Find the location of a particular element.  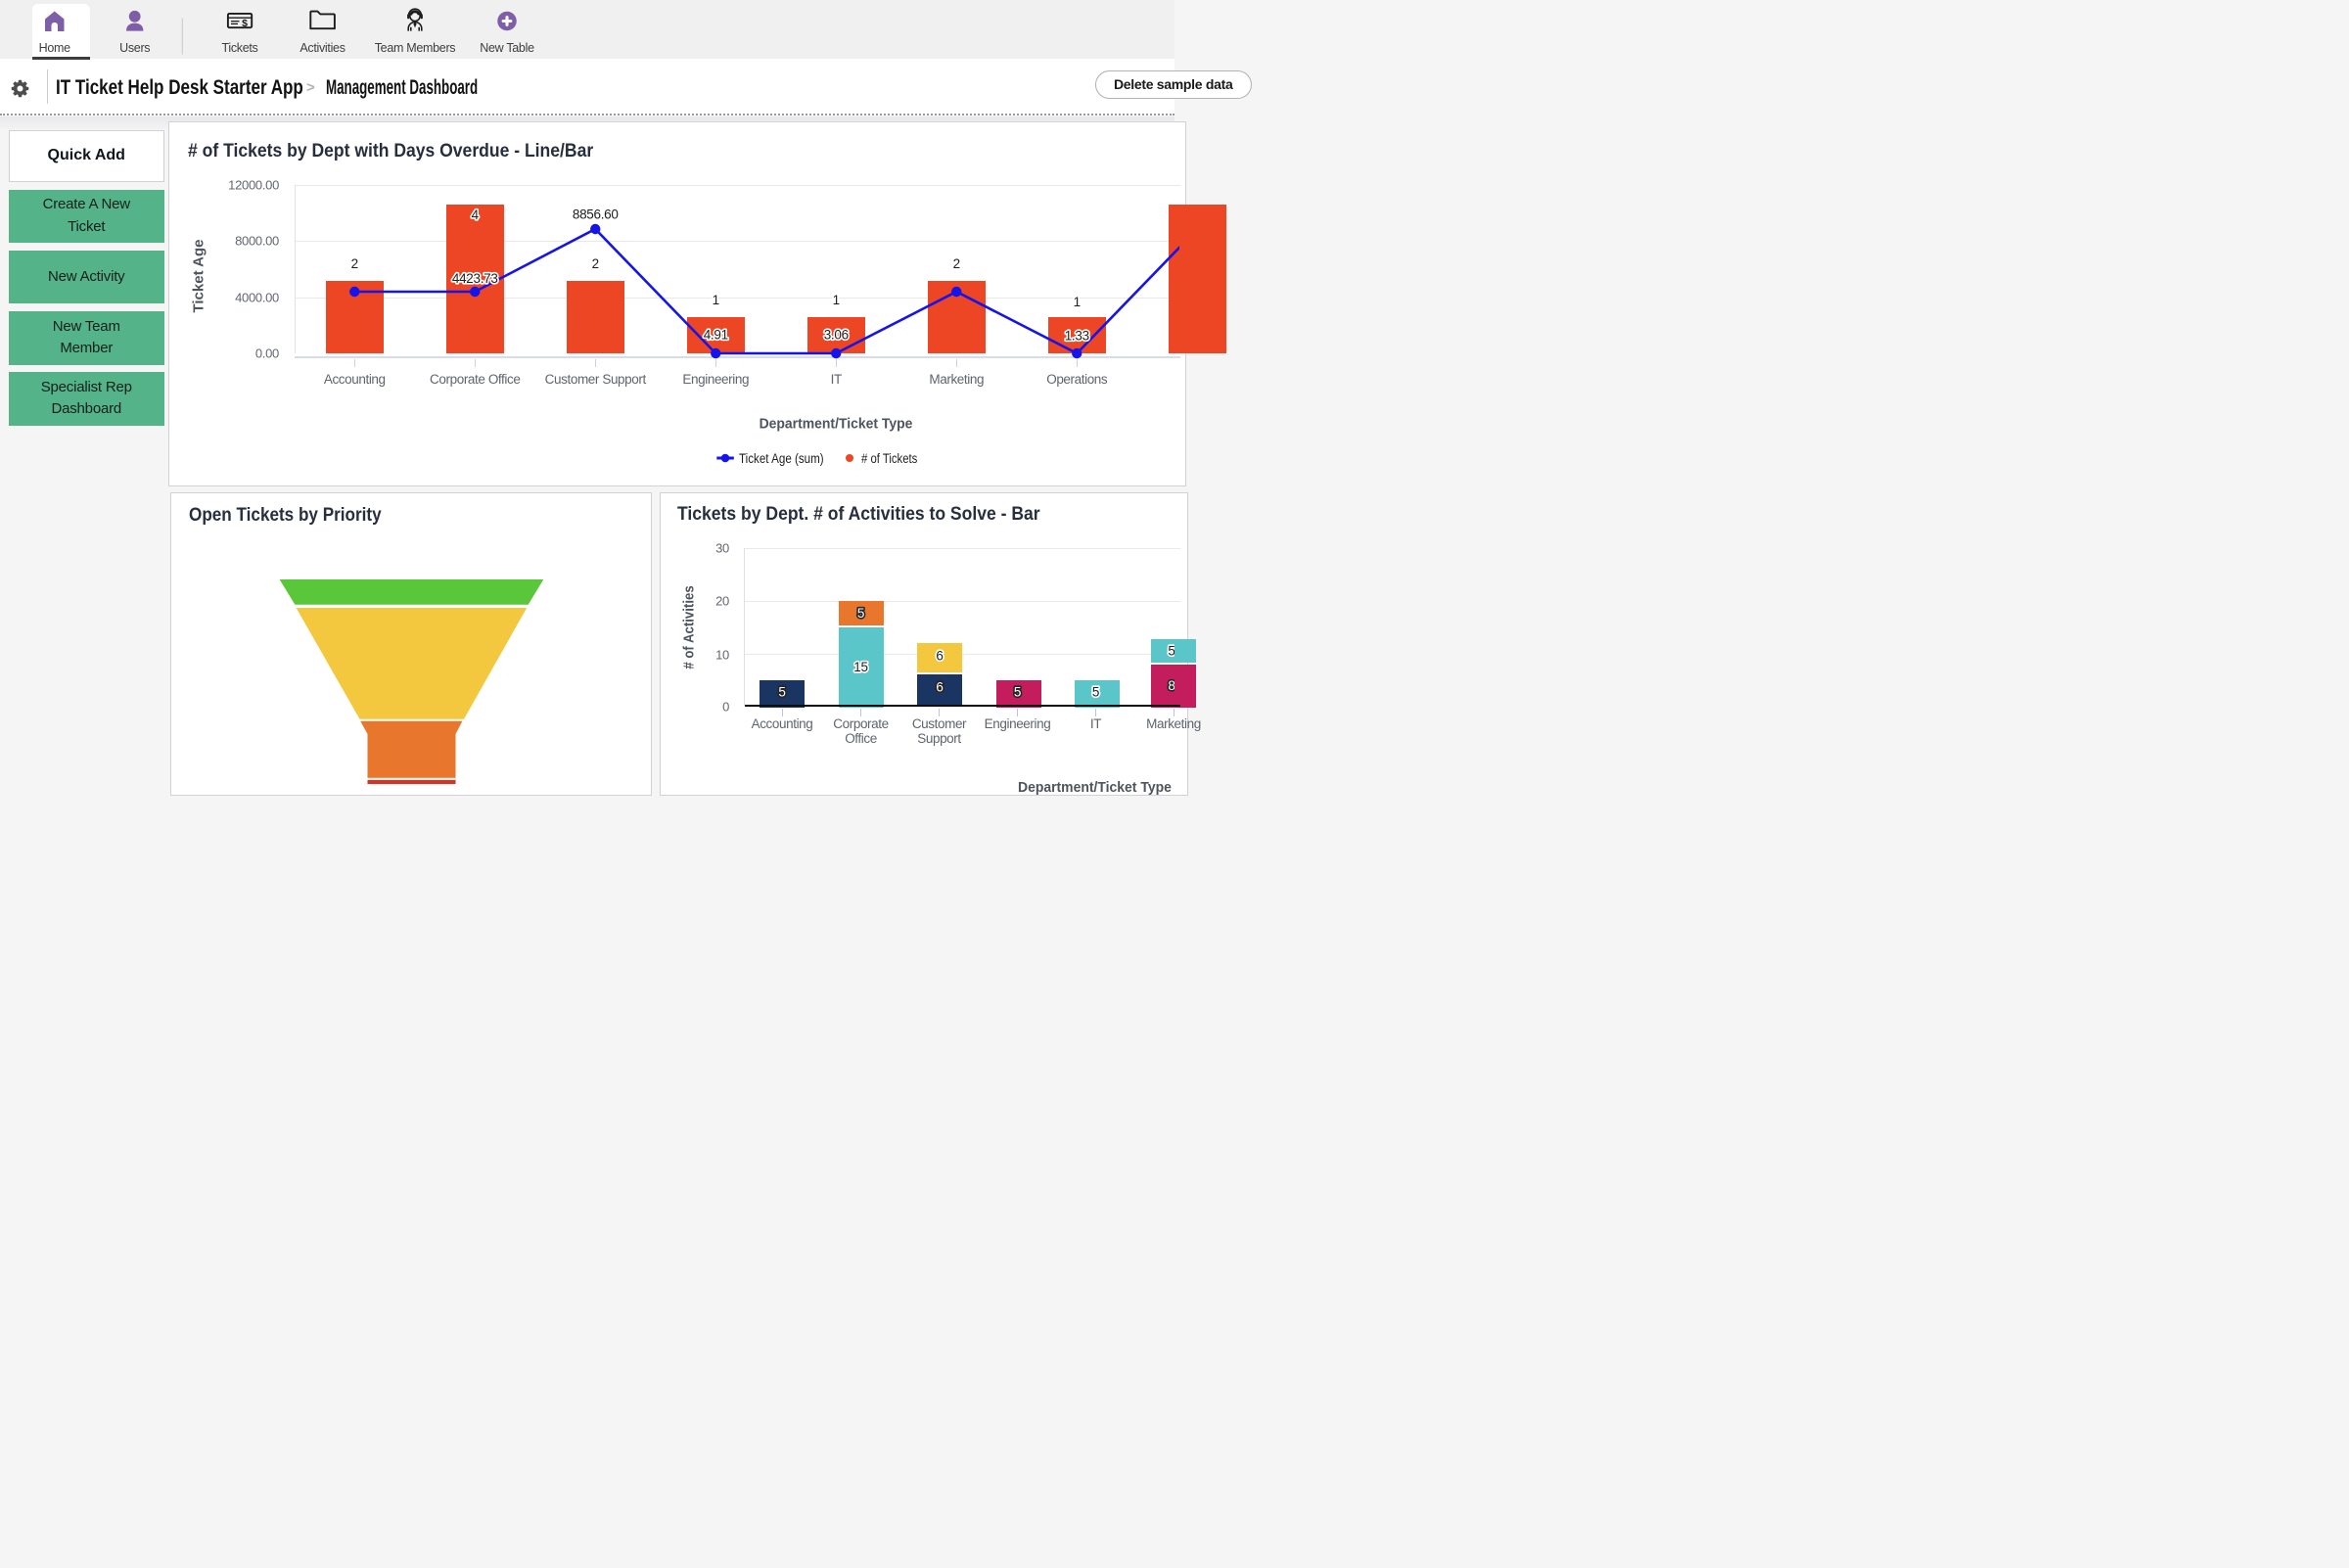

svg-text: 8856.60 is located at coordinates (596, 215).